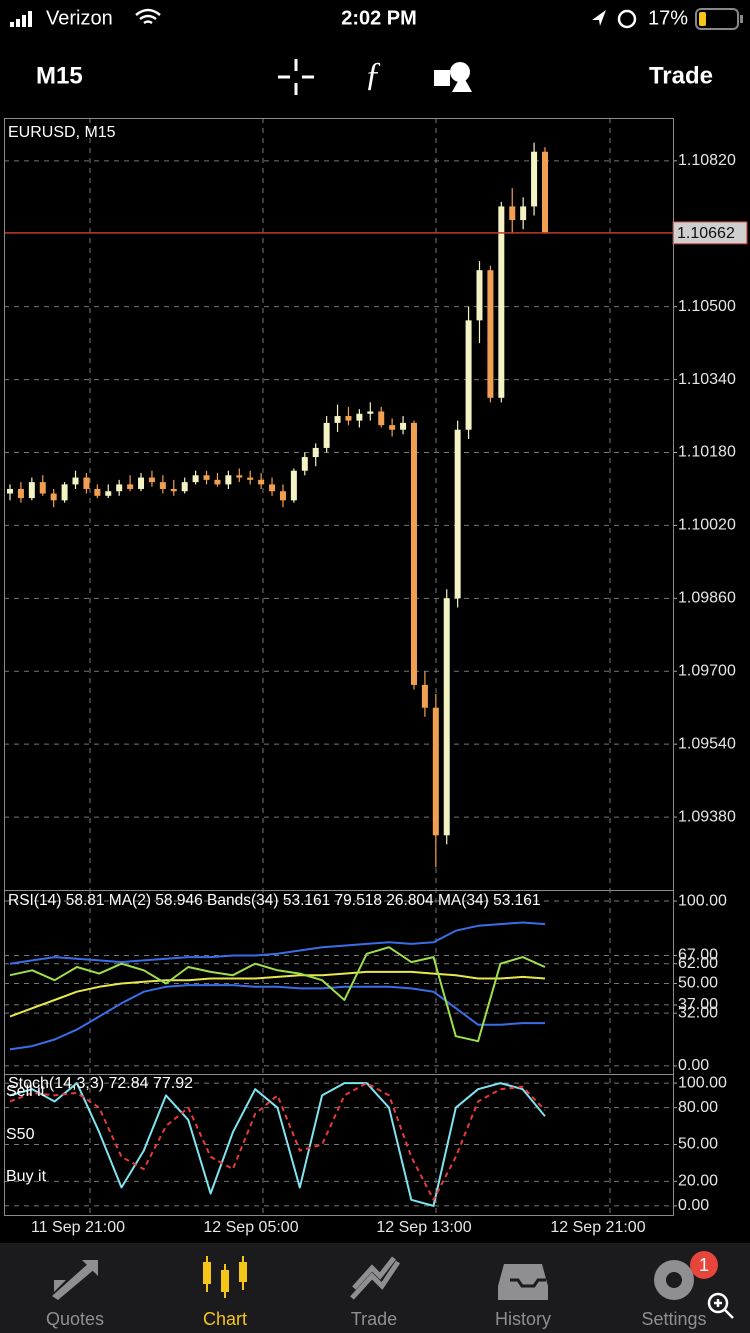 Image resolution: width=750 pixels, height=1333 pixels. Describe the element at coordinates (523, 1282) in the screenshot. I see `history-icon` at that location.